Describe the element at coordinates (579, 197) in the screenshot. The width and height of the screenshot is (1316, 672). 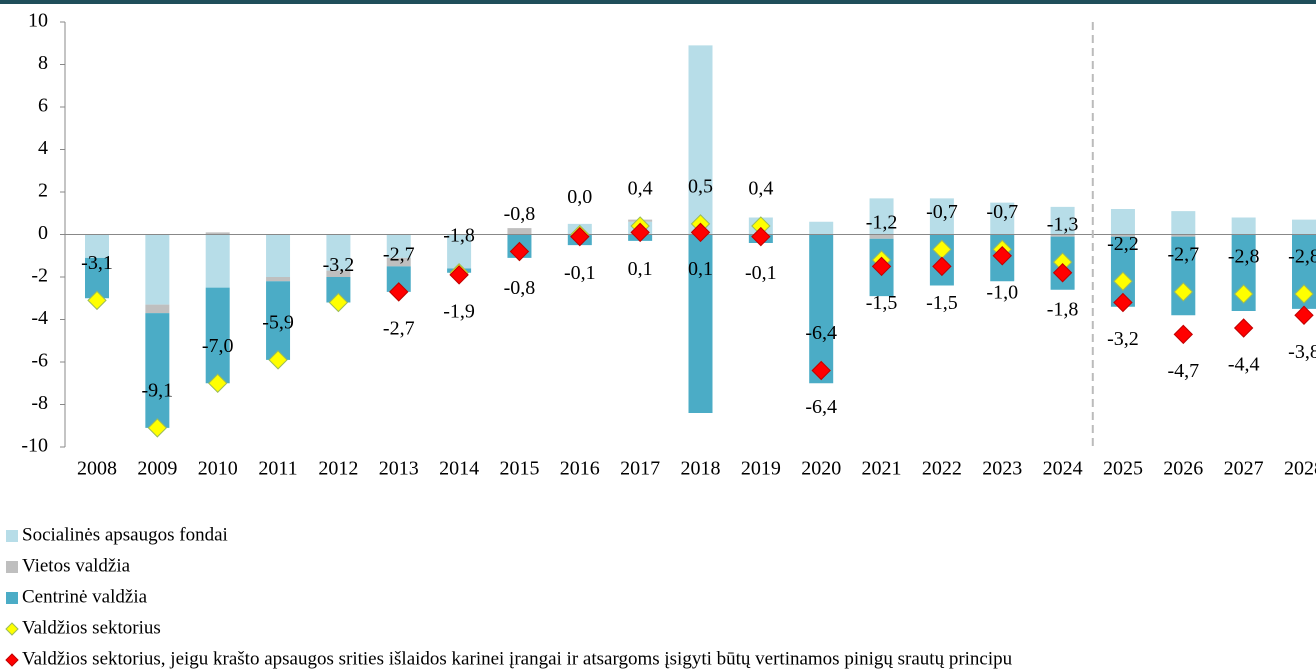
I see `data-label: 0,0` at that location.